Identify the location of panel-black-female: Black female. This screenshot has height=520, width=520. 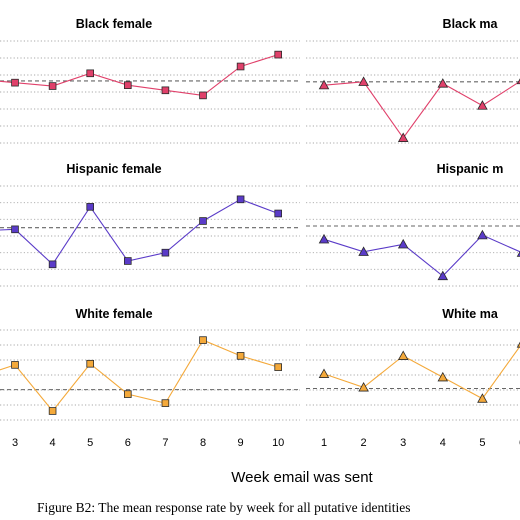
(150, 80).